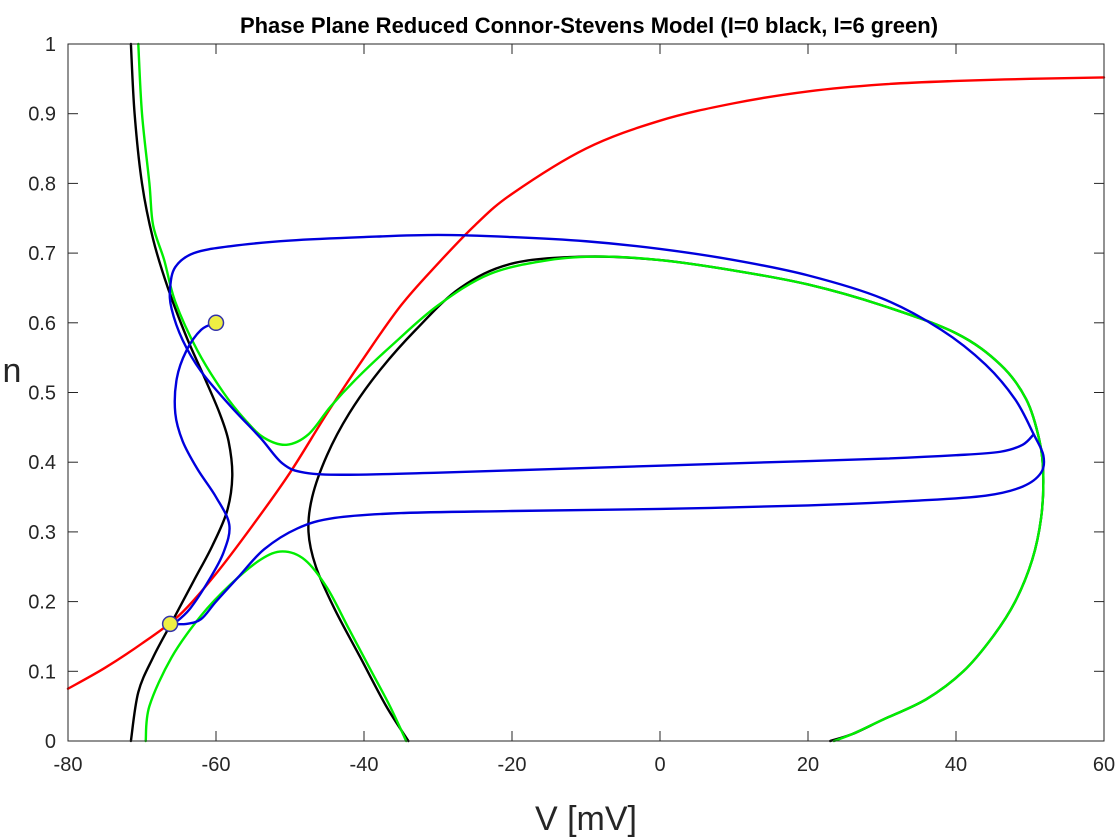 The width and height of the screenshot is (1120, 840). Describe the element at coordinates (50, 45) in the screenshot. I see `y-tick-label: 1` at that location.